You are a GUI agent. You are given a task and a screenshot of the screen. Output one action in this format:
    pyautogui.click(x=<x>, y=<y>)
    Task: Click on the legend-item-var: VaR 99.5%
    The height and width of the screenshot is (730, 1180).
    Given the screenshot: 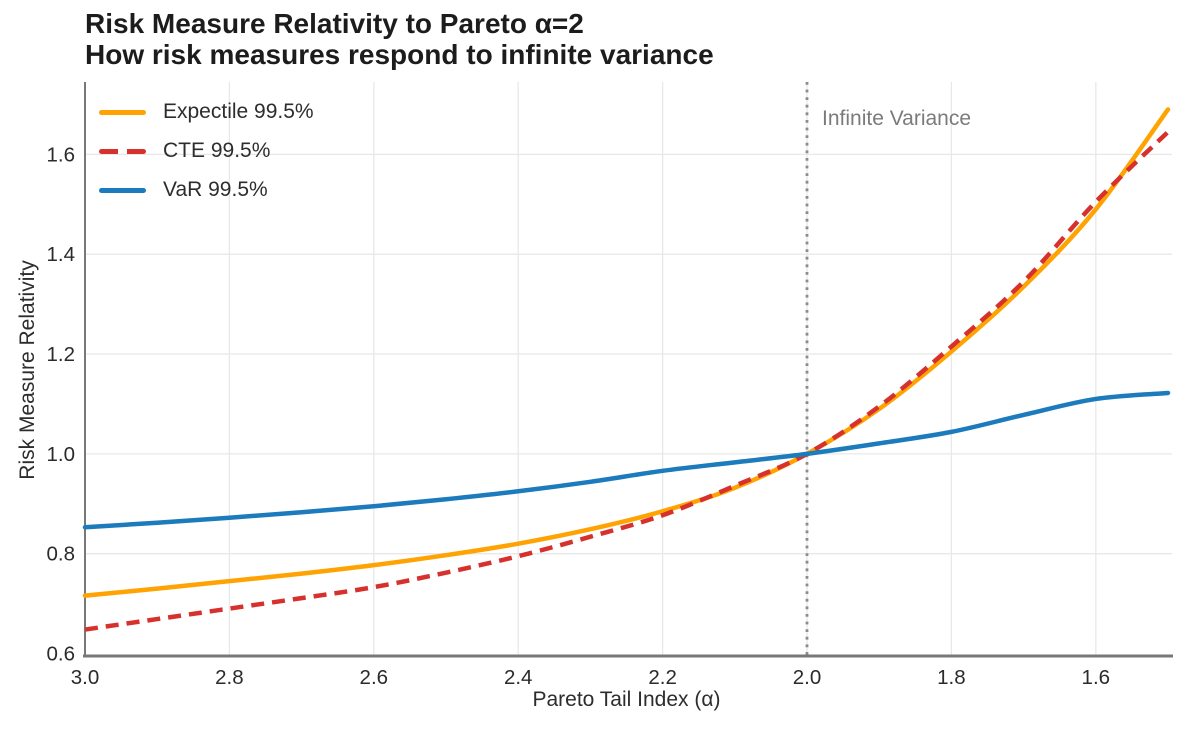 What is the action you would take?
    pyautogui.click(x=206, y=190)
    